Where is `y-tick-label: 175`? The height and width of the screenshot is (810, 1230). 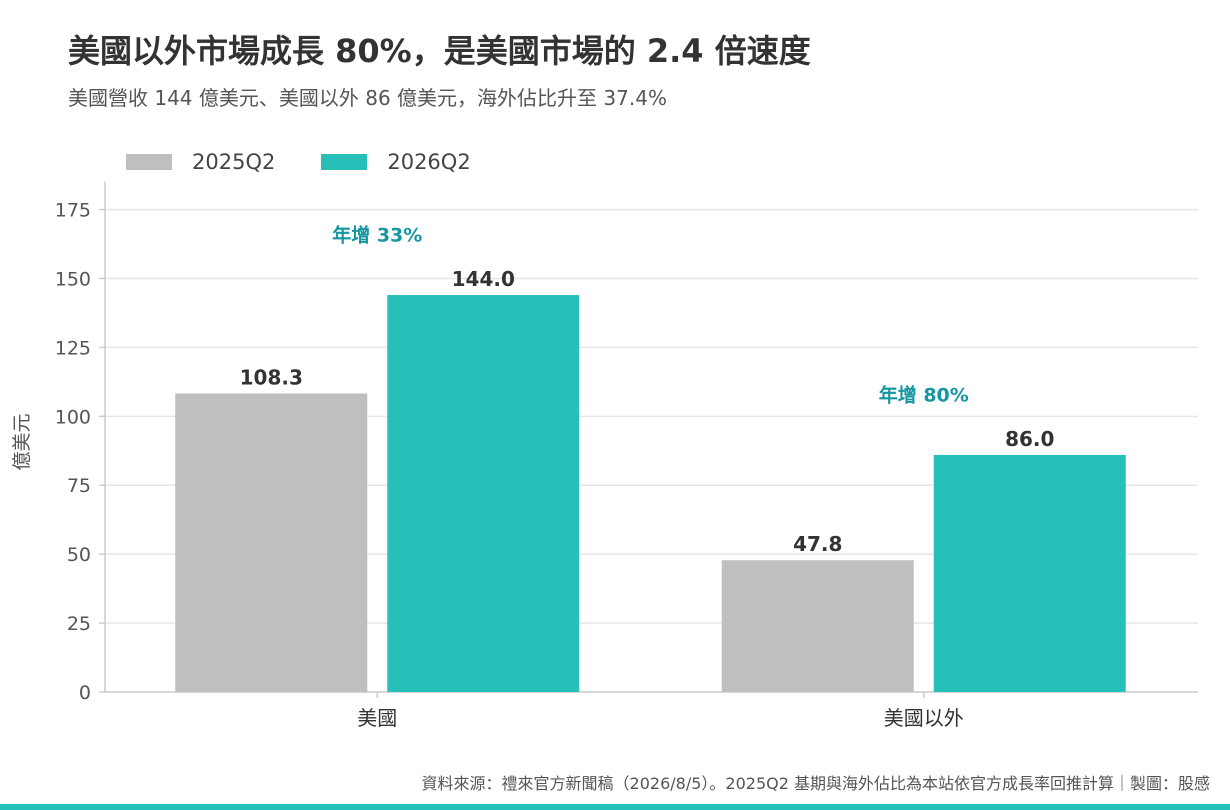 y-tick-label: 175 is located at coordinates (73, 211).